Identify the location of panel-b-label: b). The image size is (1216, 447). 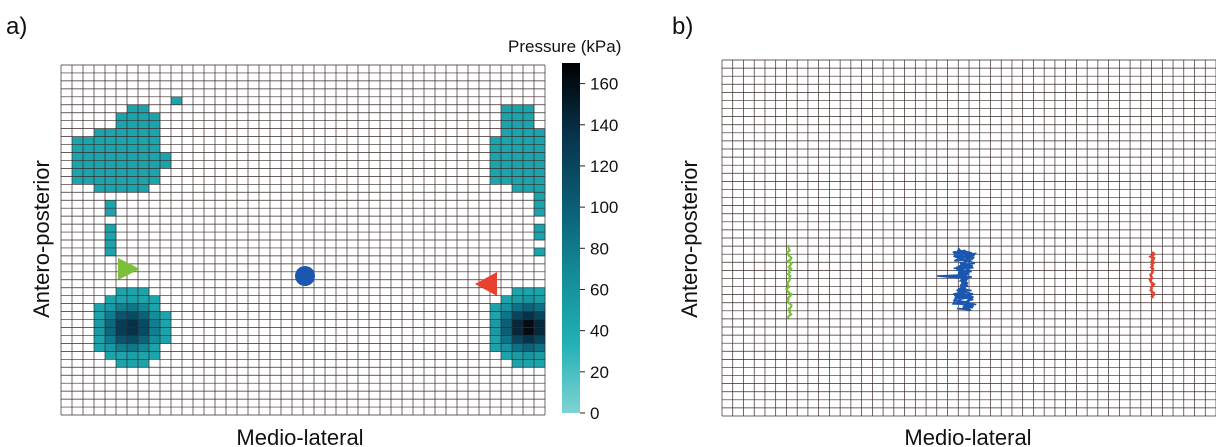
(682, 26).